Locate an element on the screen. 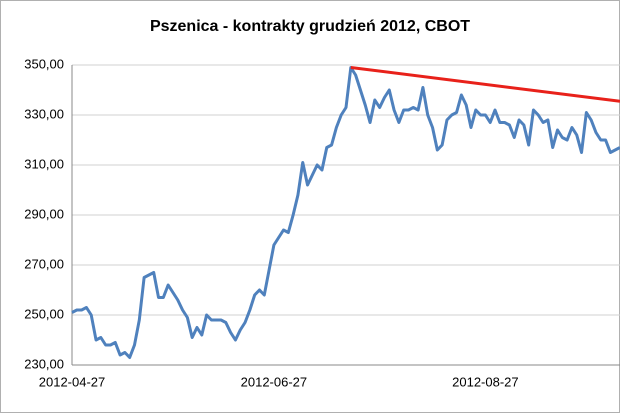  x-tick-label: 2012-06-27 is located at coordinates (274, 381).